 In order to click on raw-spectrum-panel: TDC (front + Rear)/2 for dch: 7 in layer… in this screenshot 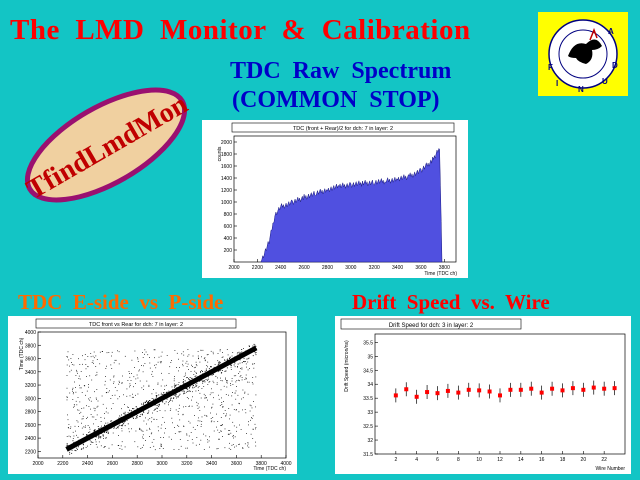, I will do `click(335, 199)`.